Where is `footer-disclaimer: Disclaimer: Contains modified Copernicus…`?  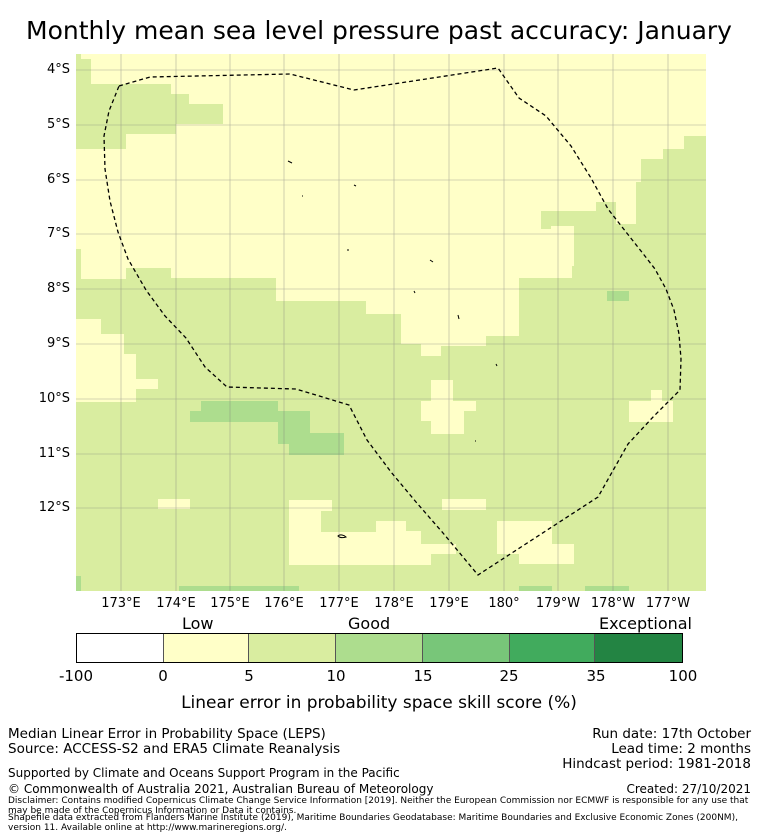 footer-disclaimer: Disclaimer: Contains modified Copernicus… is located at coordinates (378, 806).